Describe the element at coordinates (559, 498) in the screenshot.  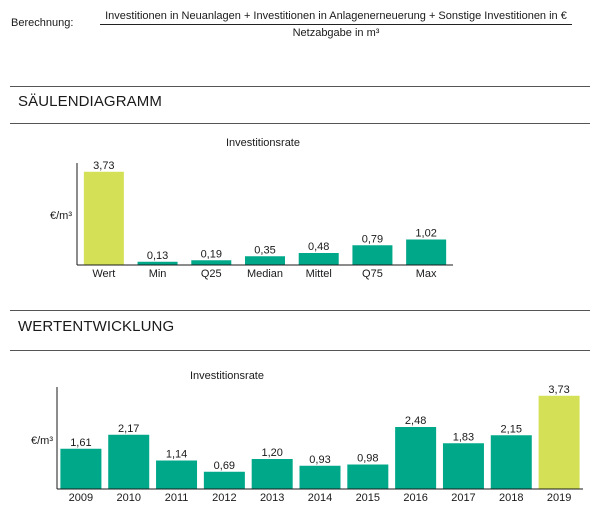
I see `x-tick-label: 2019` at that location.